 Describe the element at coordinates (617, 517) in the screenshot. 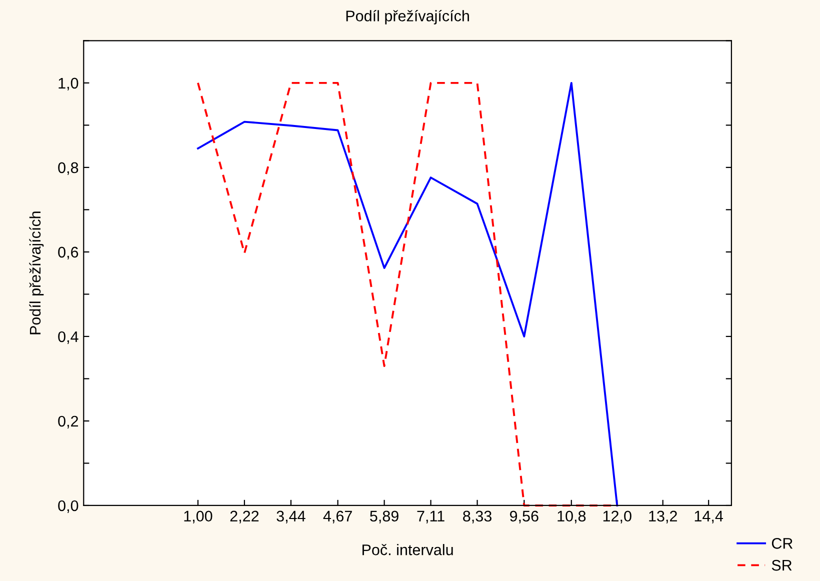

I see `x-tick-label: 12,0` at that location.